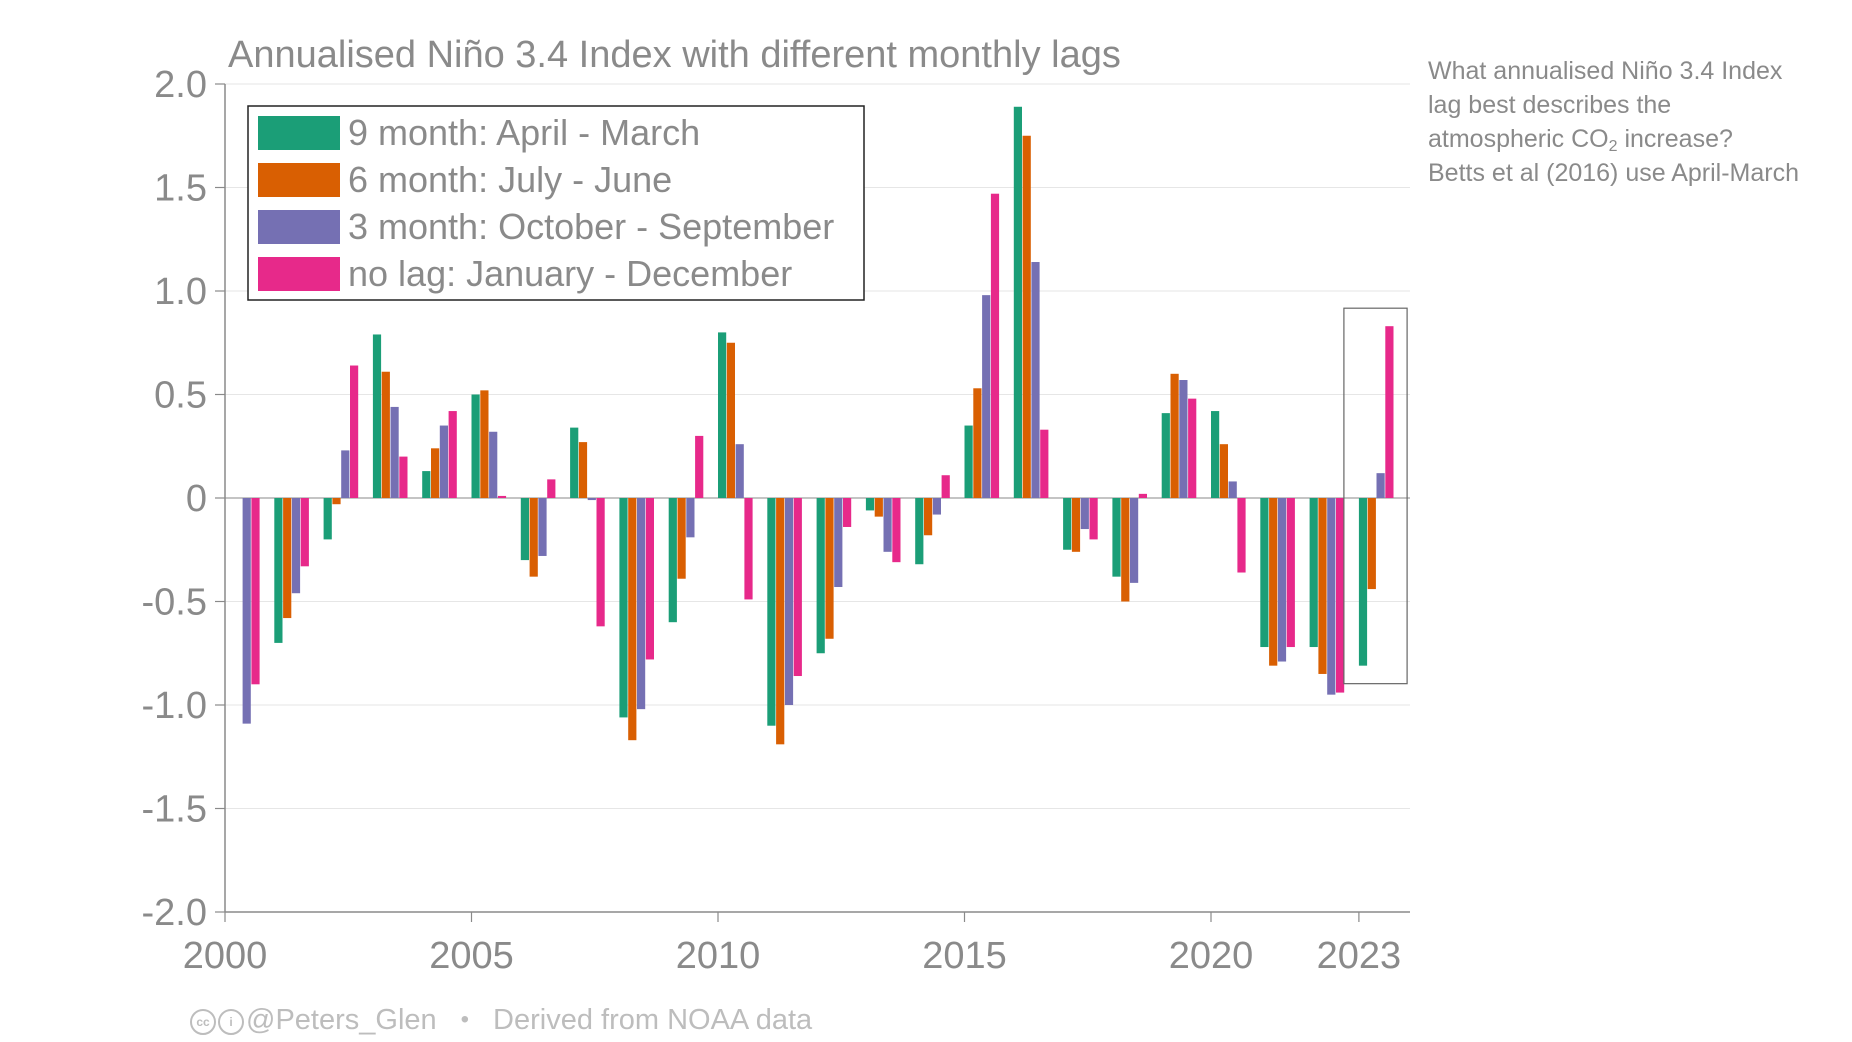 The image size is (1852, 1042). Describe the element at coordinates (174, 706) in the screenshot. I see `y-tick-label: -1.0` at that location.